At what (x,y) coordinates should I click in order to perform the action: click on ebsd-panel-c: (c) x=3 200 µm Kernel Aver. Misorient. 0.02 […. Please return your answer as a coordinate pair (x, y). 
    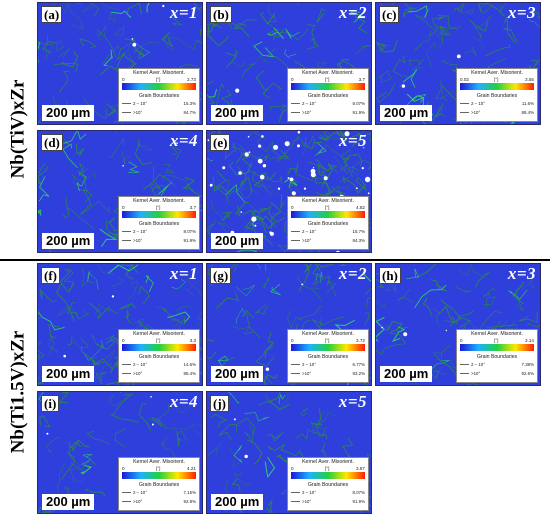
    Looking at the image, I should click on (458, 63).